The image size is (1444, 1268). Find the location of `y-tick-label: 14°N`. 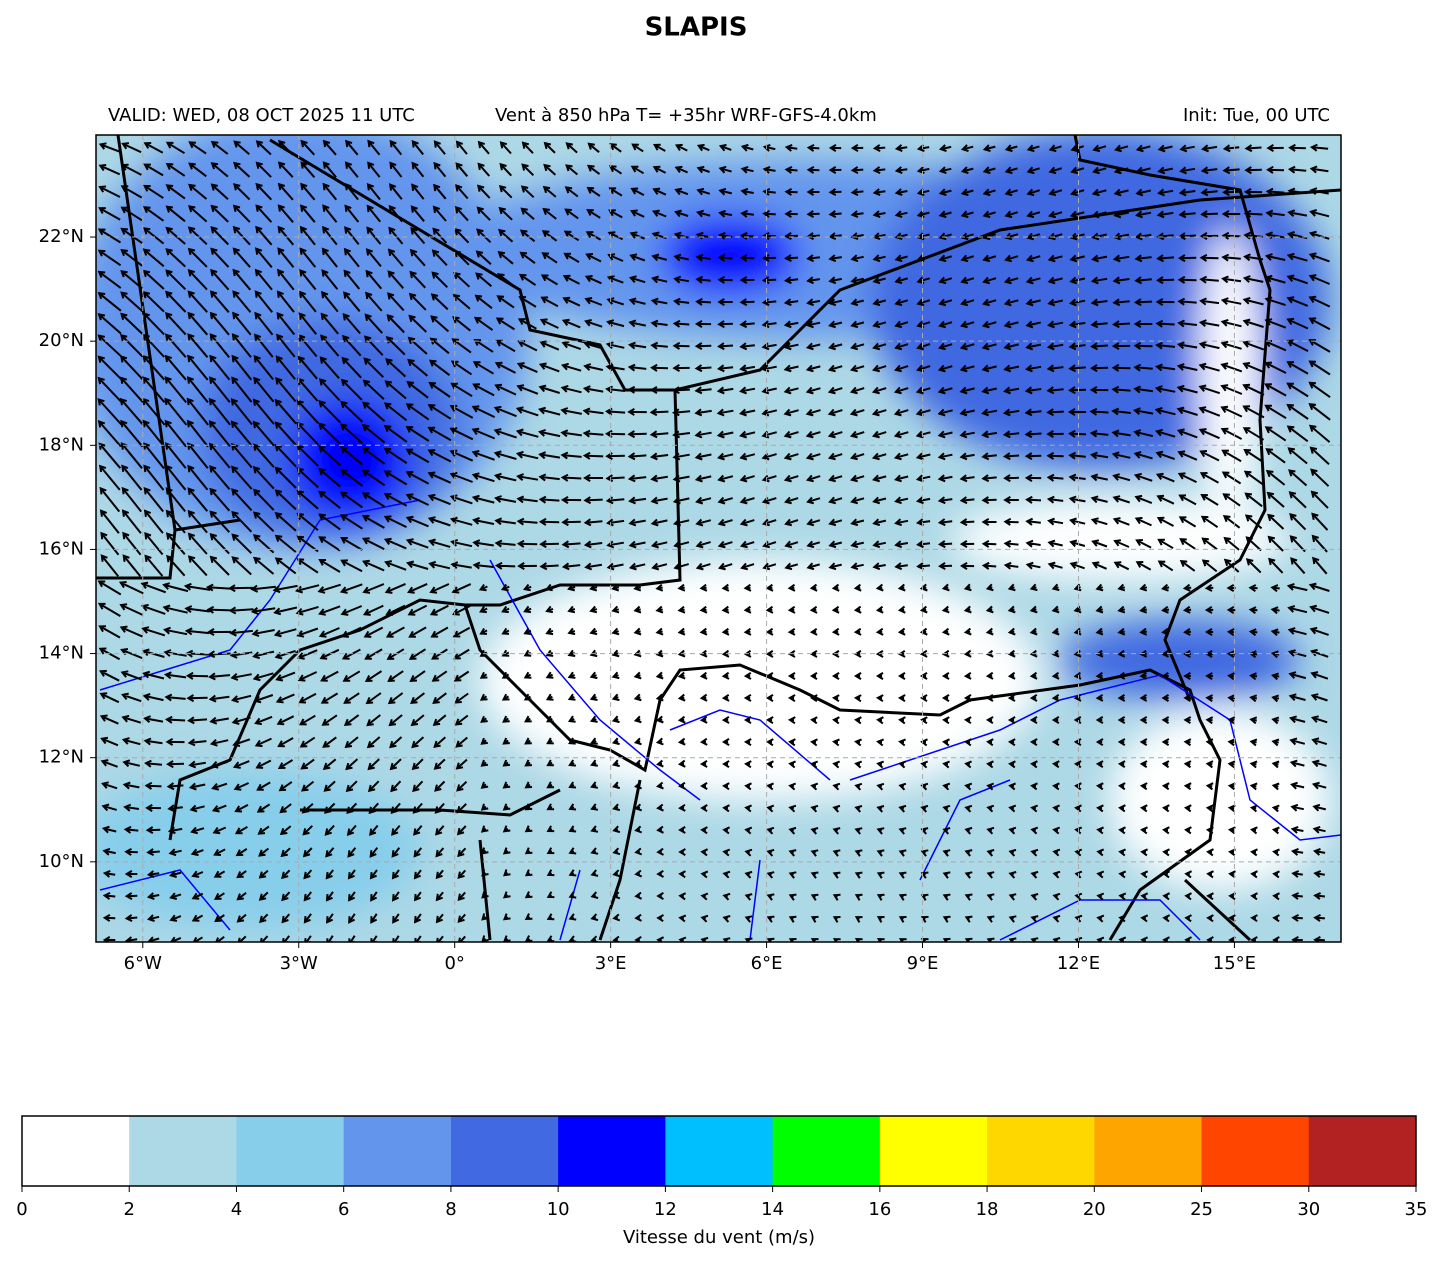

y-tick-label: 14°N is located at coordinates (61, 653).